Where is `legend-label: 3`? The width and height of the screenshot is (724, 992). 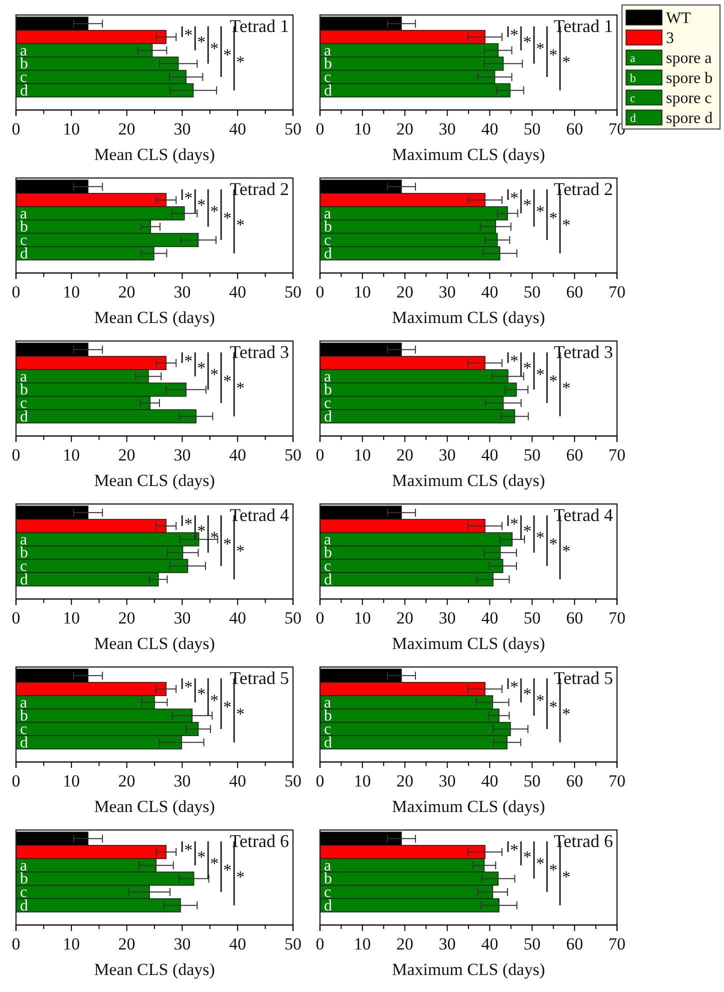 legend-label: 3 is located at coordinates (670, 38).